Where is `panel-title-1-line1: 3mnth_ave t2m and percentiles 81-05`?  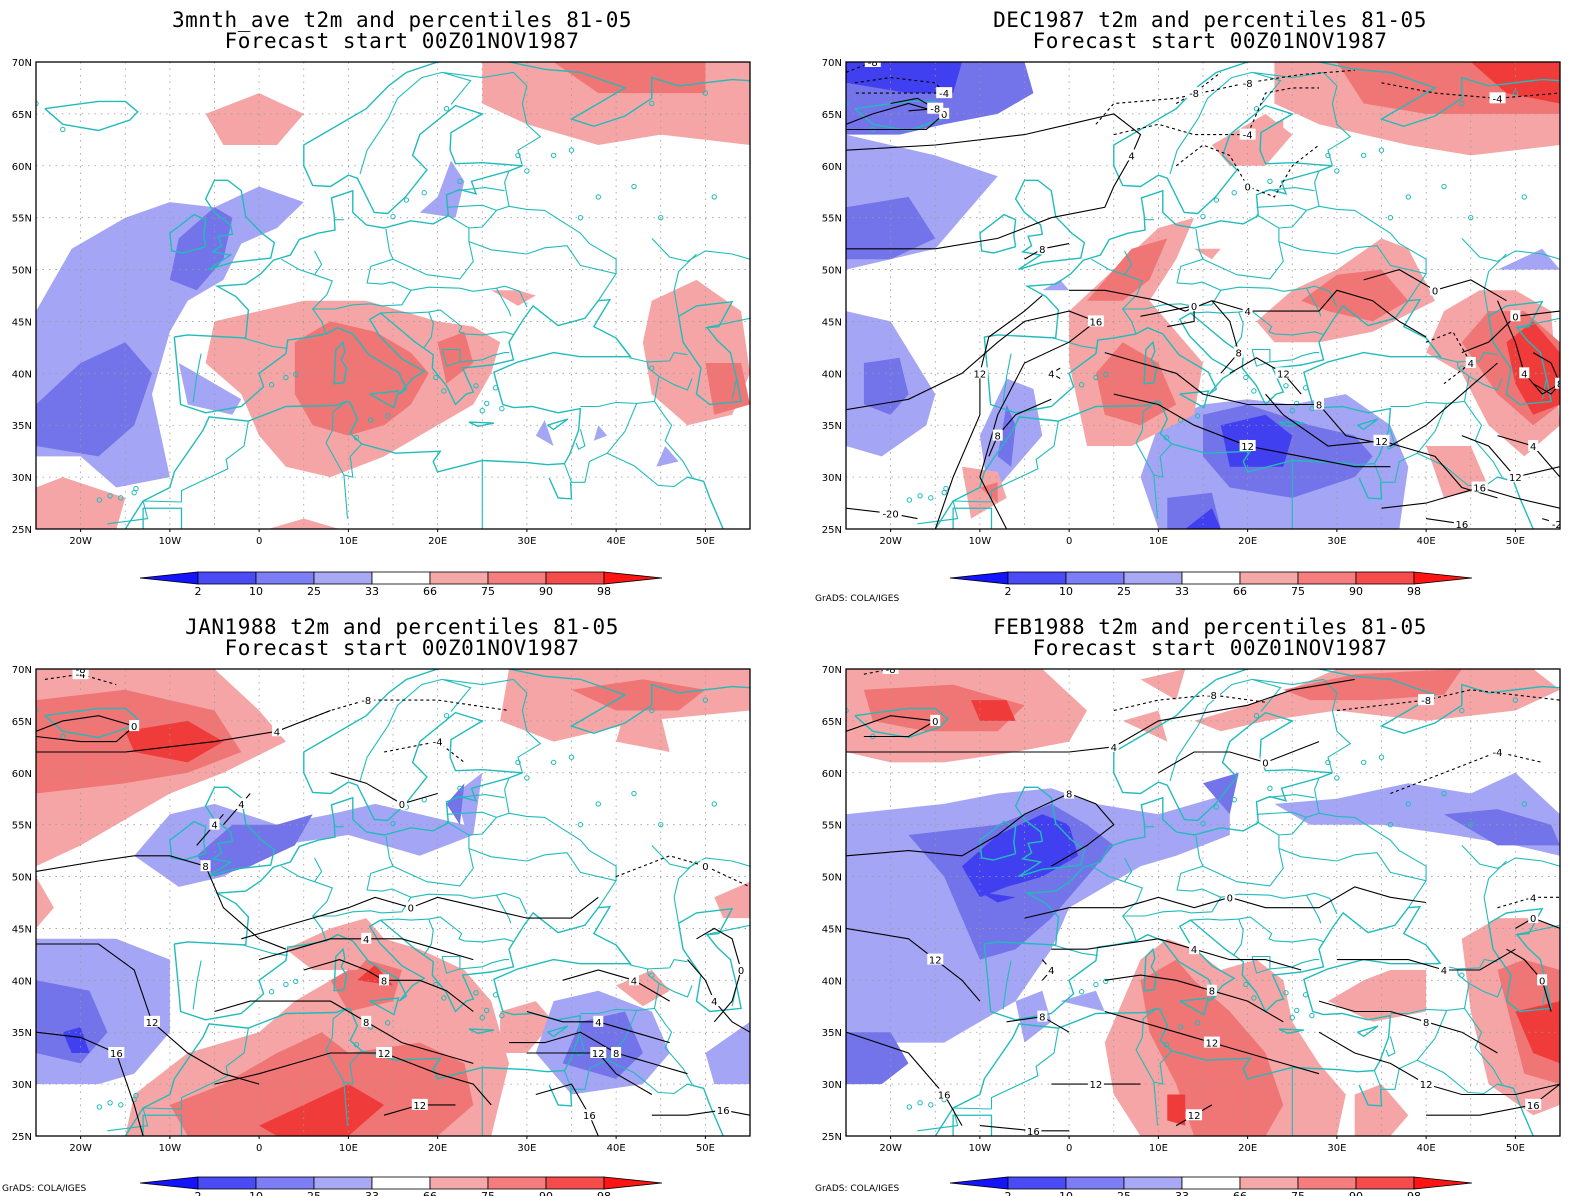
panel-title-1-line1: 3mnth_ave t2m and percentiles 81-05 is located at coordinates (401, 20).